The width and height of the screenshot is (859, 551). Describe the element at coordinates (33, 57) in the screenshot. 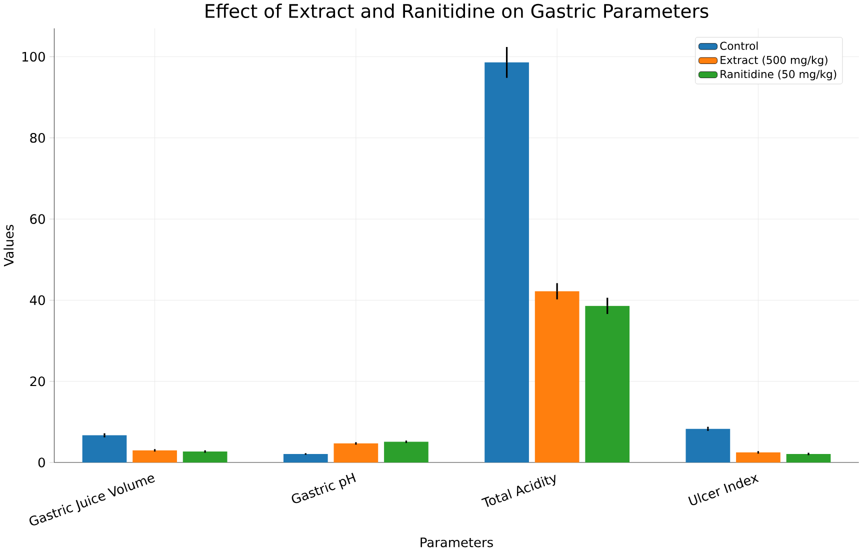

I see `y-tick-label: 100` at that location.